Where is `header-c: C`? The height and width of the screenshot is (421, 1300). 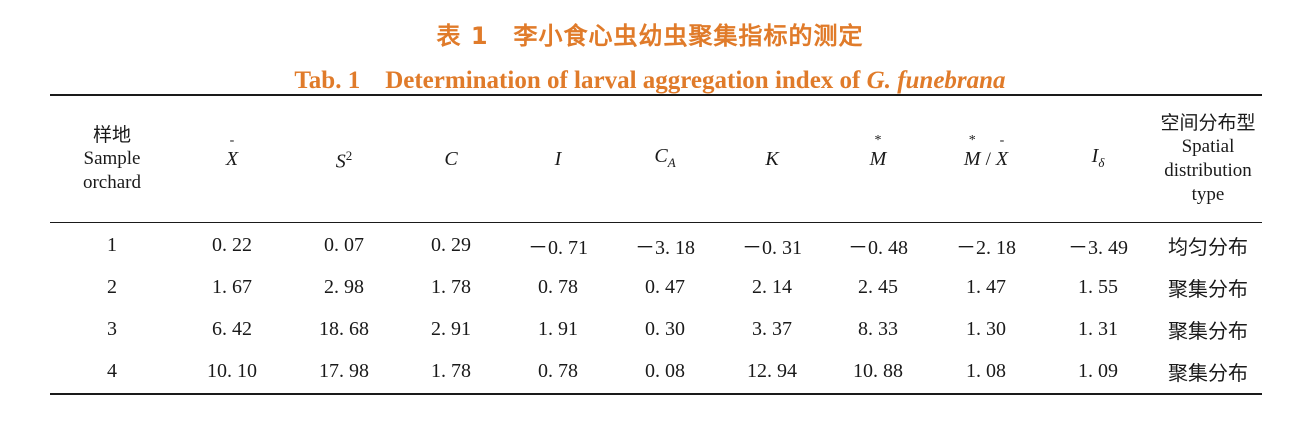
header-c: C is located at coordinates (451, 159).